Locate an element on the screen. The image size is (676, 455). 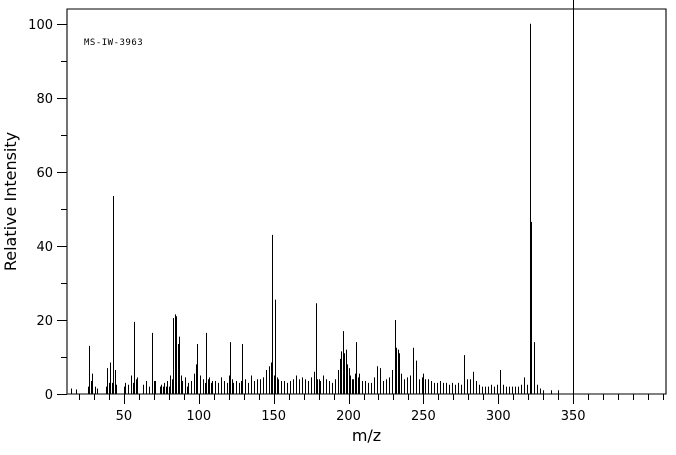
y-tick-label: 80 is located at coordinates (44, 99).